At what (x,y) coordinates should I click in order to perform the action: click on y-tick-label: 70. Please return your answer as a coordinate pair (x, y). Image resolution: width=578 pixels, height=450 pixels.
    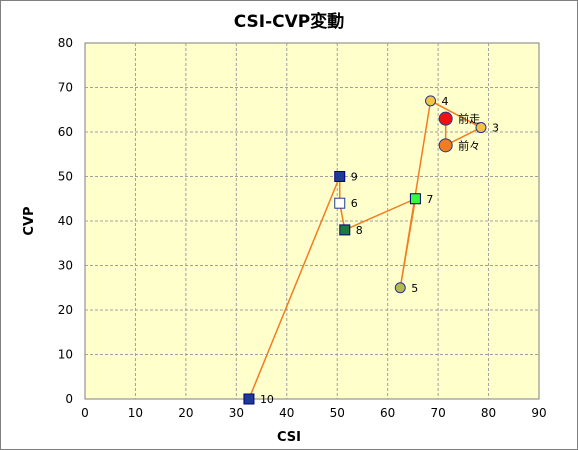
    Looking at the image, I should click on (65, 88).